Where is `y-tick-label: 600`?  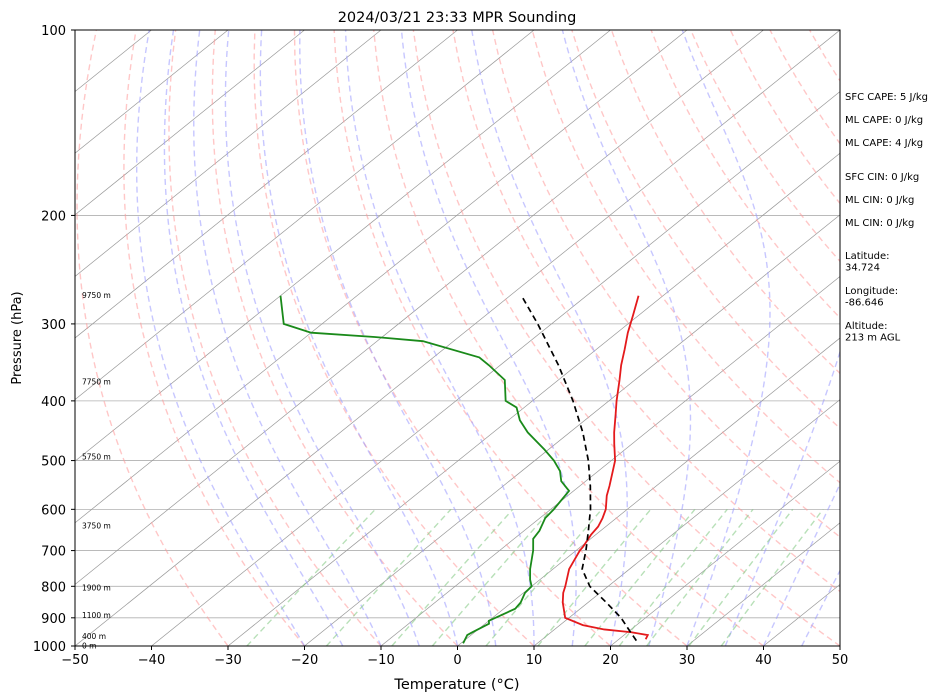
y-tick-label: 600 is located at coordinates (53, 510).